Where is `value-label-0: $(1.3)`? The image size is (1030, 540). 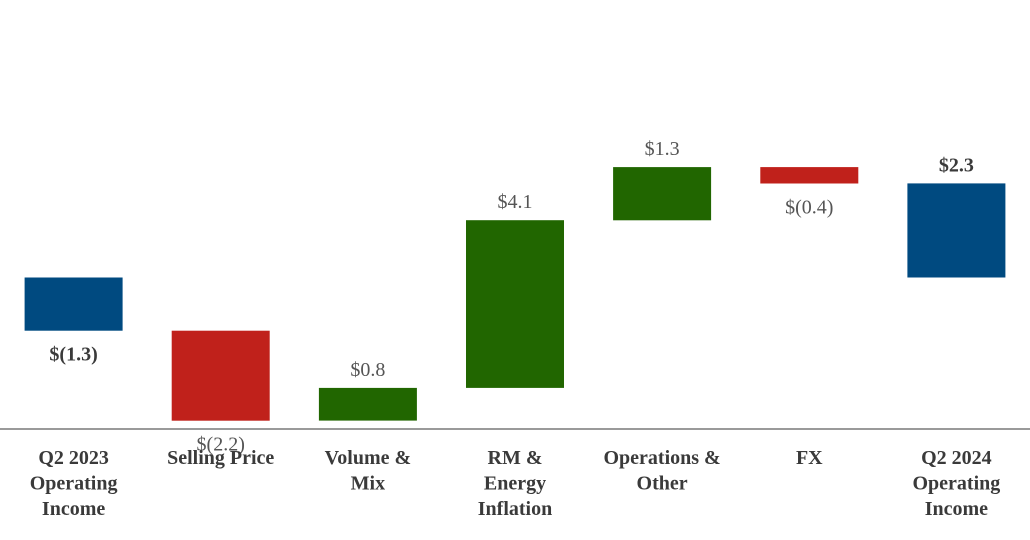
value-label-0: $(1.3) is located at coordinates (73, 355).